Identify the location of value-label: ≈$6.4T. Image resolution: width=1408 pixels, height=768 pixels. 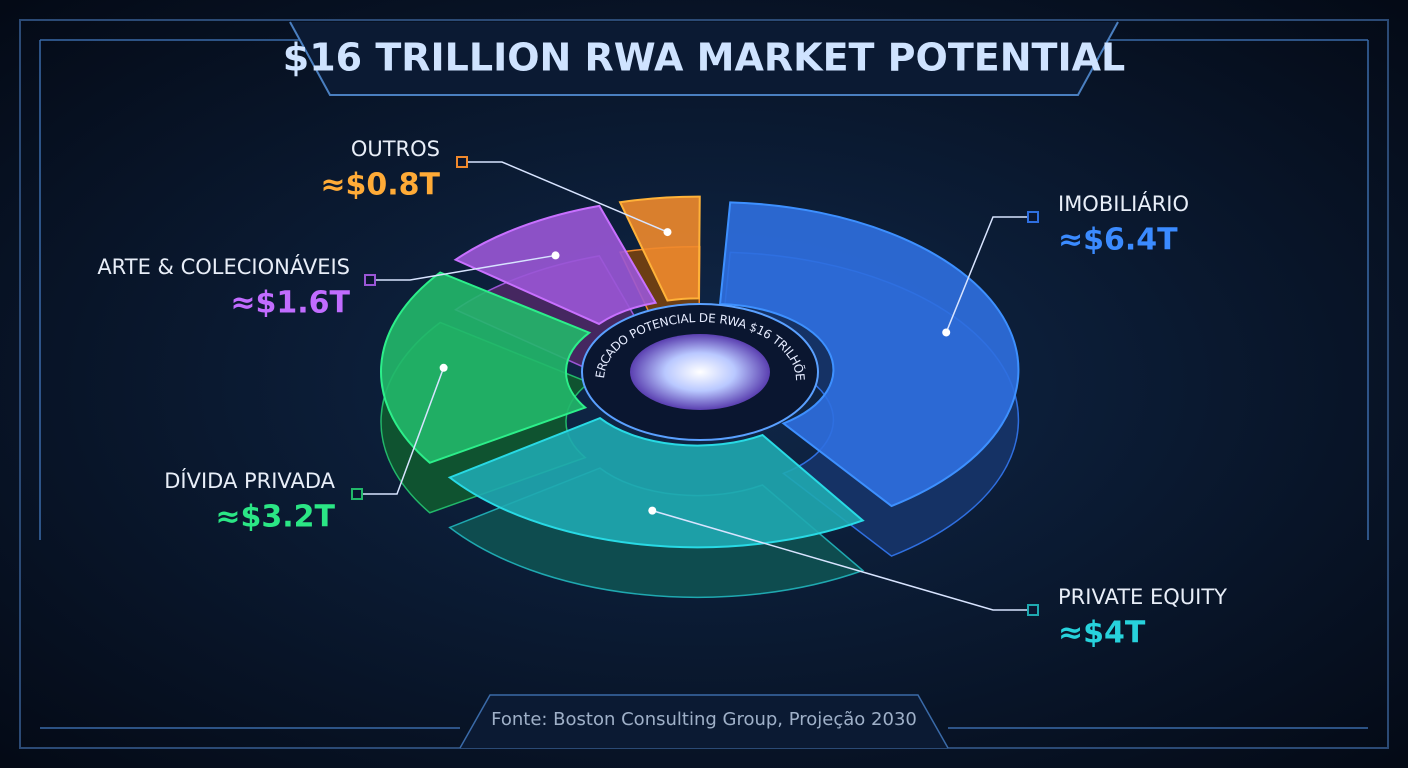
(1118, 240).